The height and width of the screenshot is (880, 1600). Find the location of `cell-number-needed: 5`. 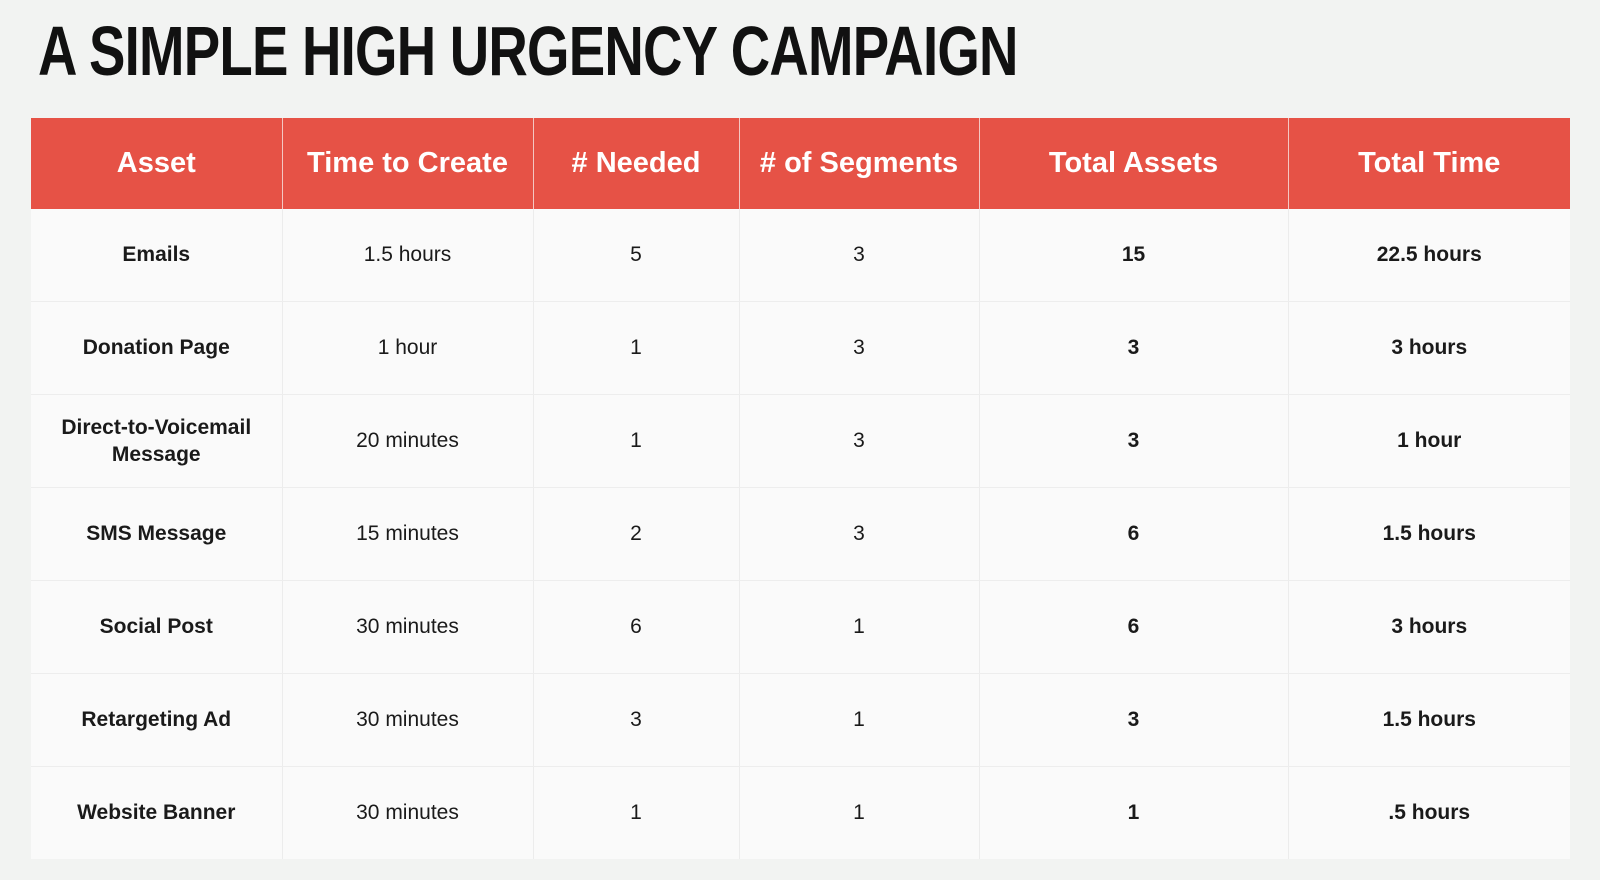

cell-number-needed: 5 is located at coordinates (636, 255).